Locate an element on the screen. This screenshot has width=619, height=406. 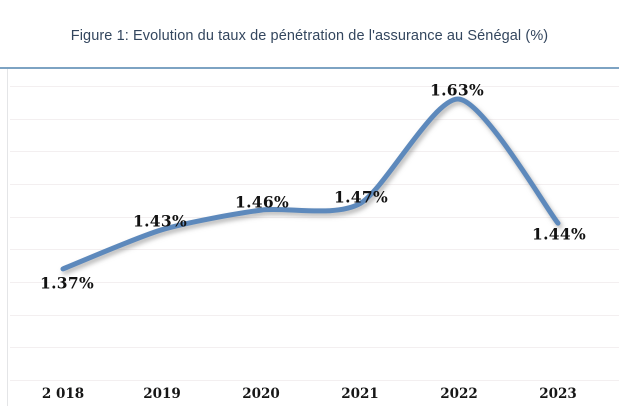
data-label: 1.44% is located at coordinates (559, 234).